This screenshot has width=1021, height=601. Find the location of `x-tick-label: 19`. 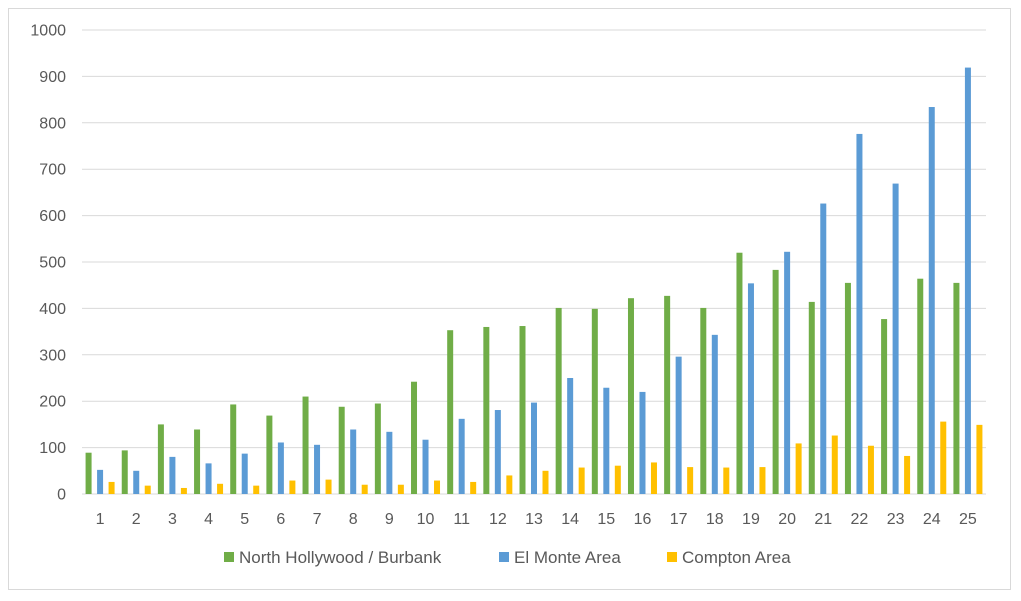

x-tick-label: 19 is located at coordinates (751, 519).